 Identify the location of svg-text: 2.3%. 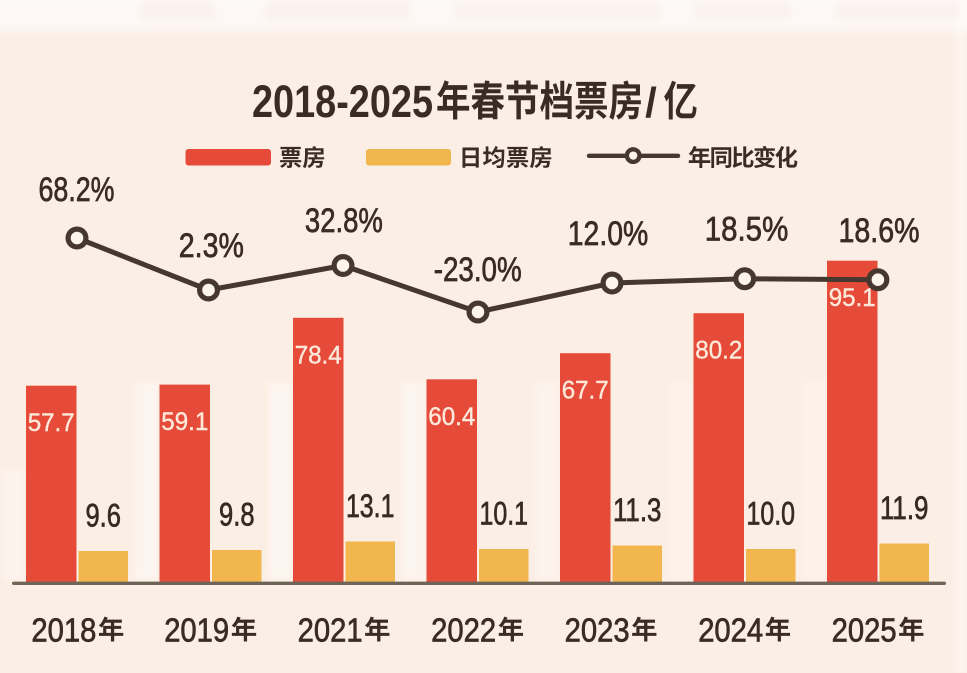
(211, 246).